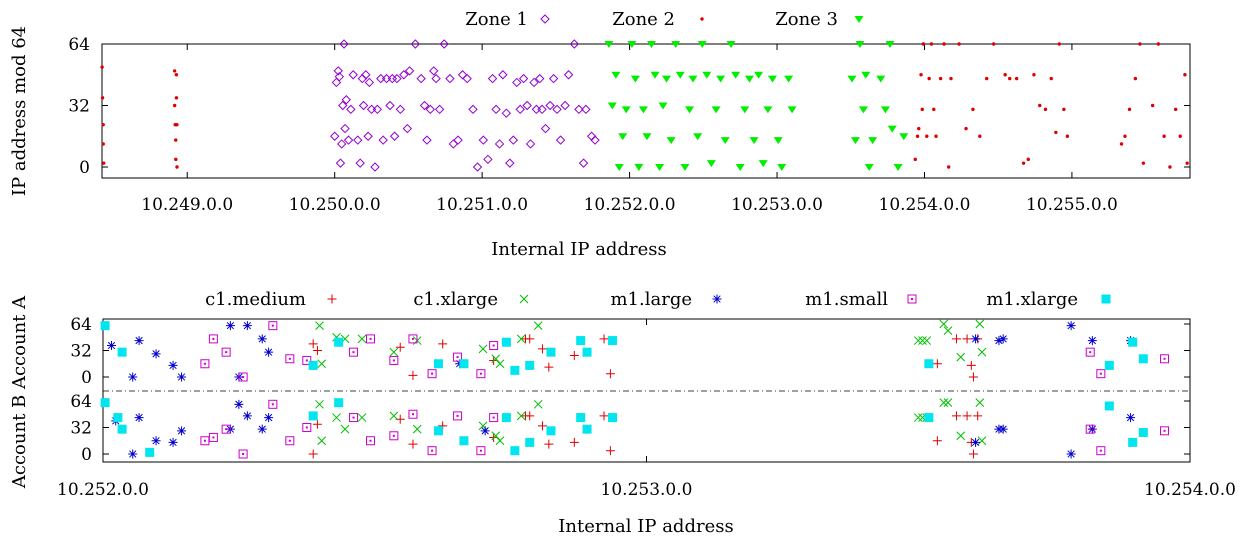  What do you see at coordinates (79, 107) in the screenshot?
I see `y-tick-label: 32` at bounding box center [79, 107].